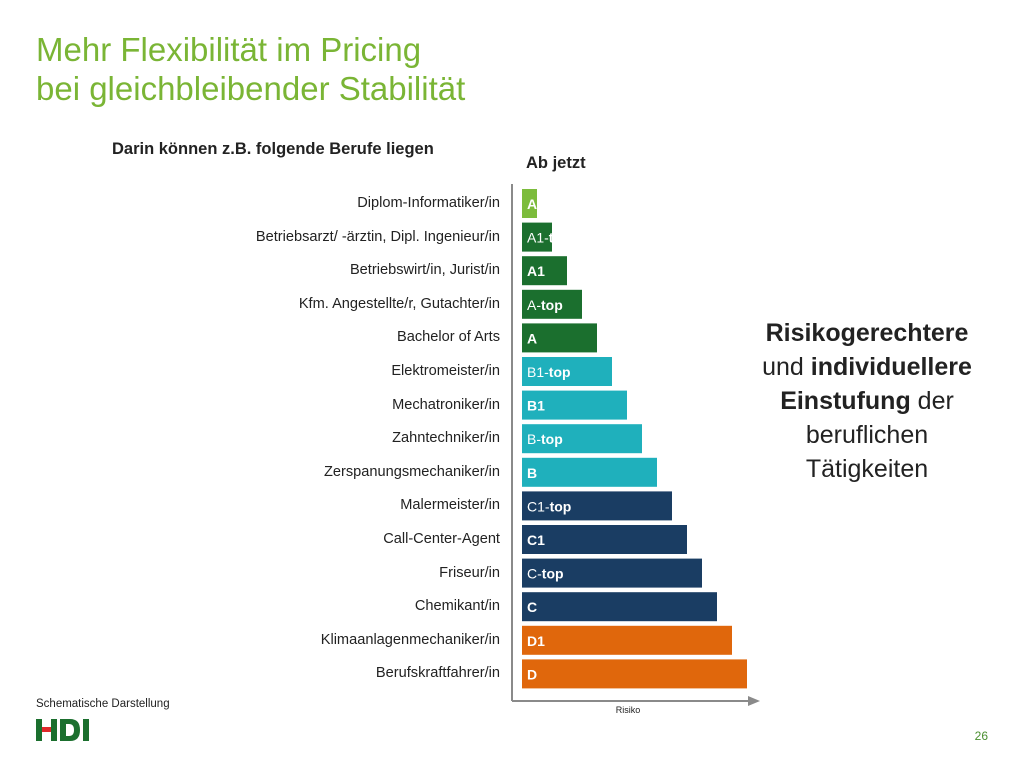 Image resolution: width=1024 pixels, height=768 pixels. I want to click on risk-note-text-5: der, so click(932, 401).